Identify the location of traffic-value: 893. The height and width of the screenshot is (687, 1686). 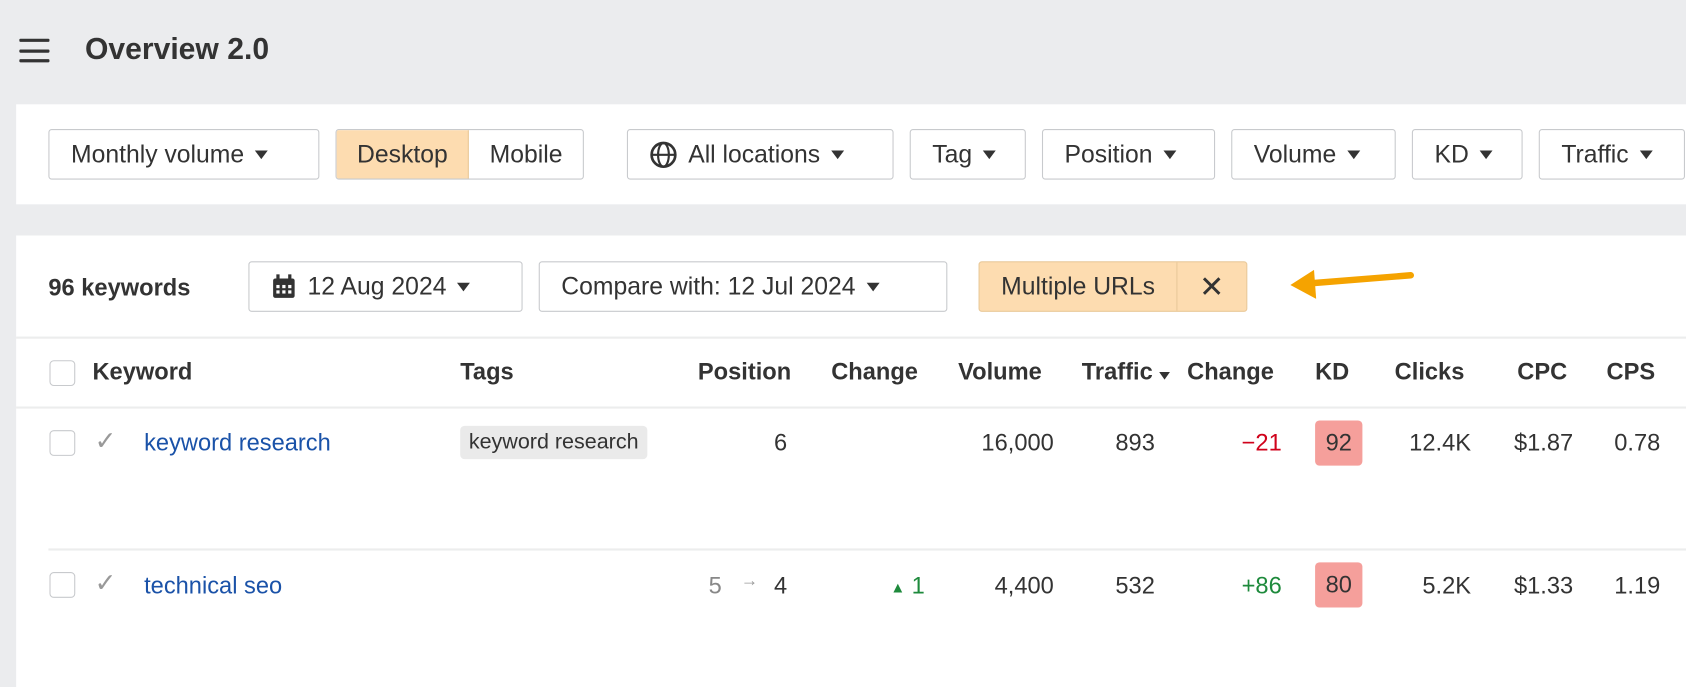
(1135, 442).